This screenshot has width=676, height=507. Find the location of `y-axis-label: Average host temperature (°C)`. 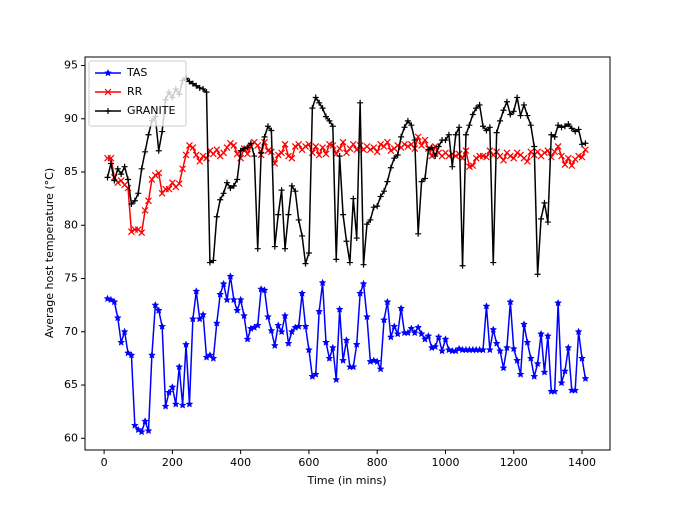

y-axis-label: Average host temperature (°C) is located at coordinates (49, 253).